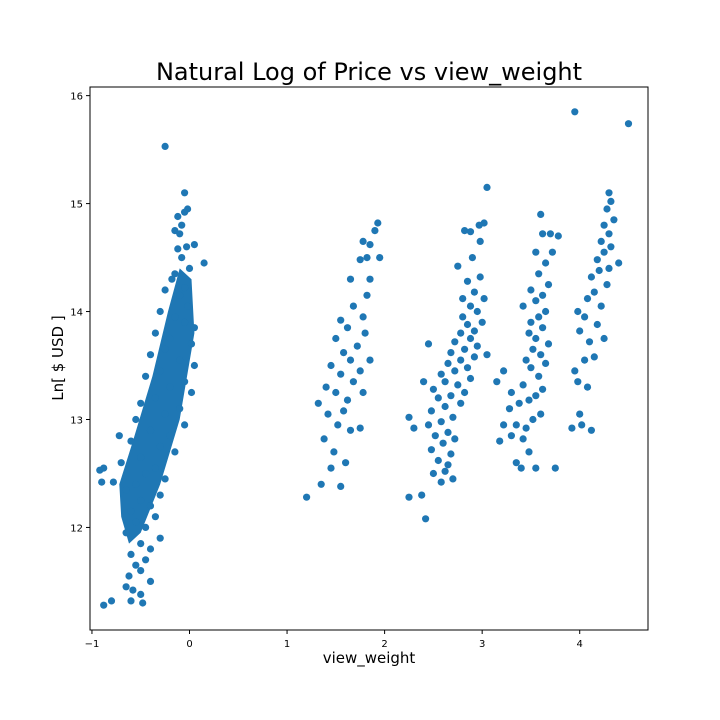 This screenshot has height=720, width=720. I want to click on y-tick-label: 12, so click(76, 528).